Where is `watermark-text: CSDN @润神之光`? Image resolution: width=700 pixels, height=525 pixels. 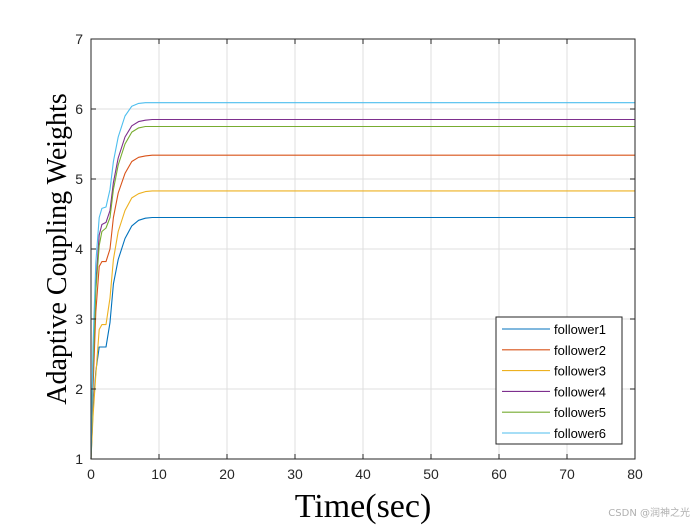
watermark-text: CSDN @润神之光 is located at coordinates (649, 512).